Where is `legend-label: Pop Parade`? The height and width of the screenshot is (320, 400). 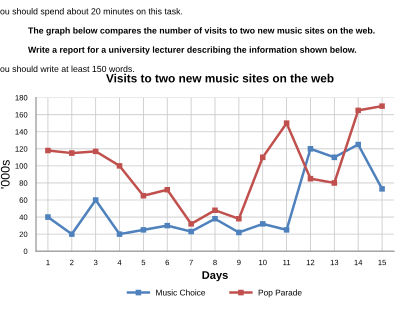
legend-label: Pop Parade is located at coordinates (280, 293).